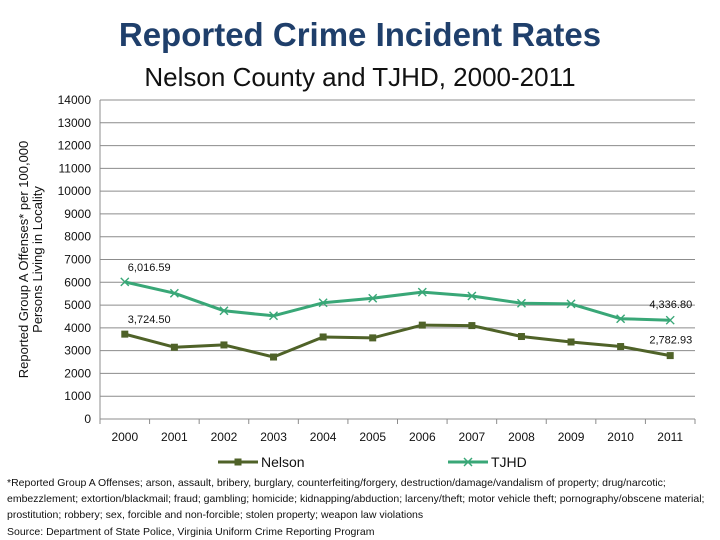 Image resolution: width=720 pixels, height=540 pixels. What do you see at coordinates (23, 260) in the screenshot?
I see `y-axis-title-line: Reported Group A Offenses* per 100,000` at bounding box center [23, 260].